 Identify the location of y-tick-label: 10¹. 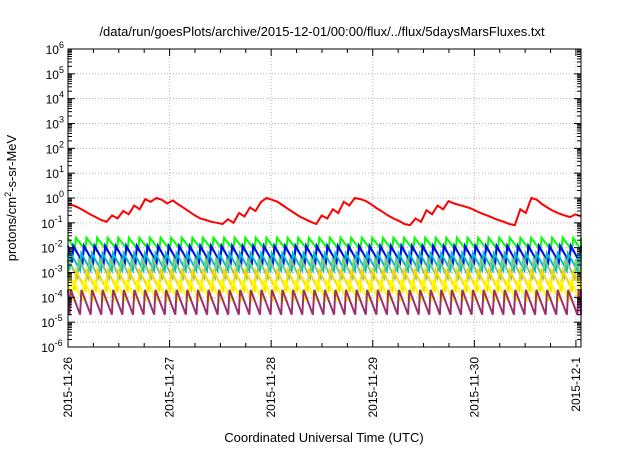
(55, 172).